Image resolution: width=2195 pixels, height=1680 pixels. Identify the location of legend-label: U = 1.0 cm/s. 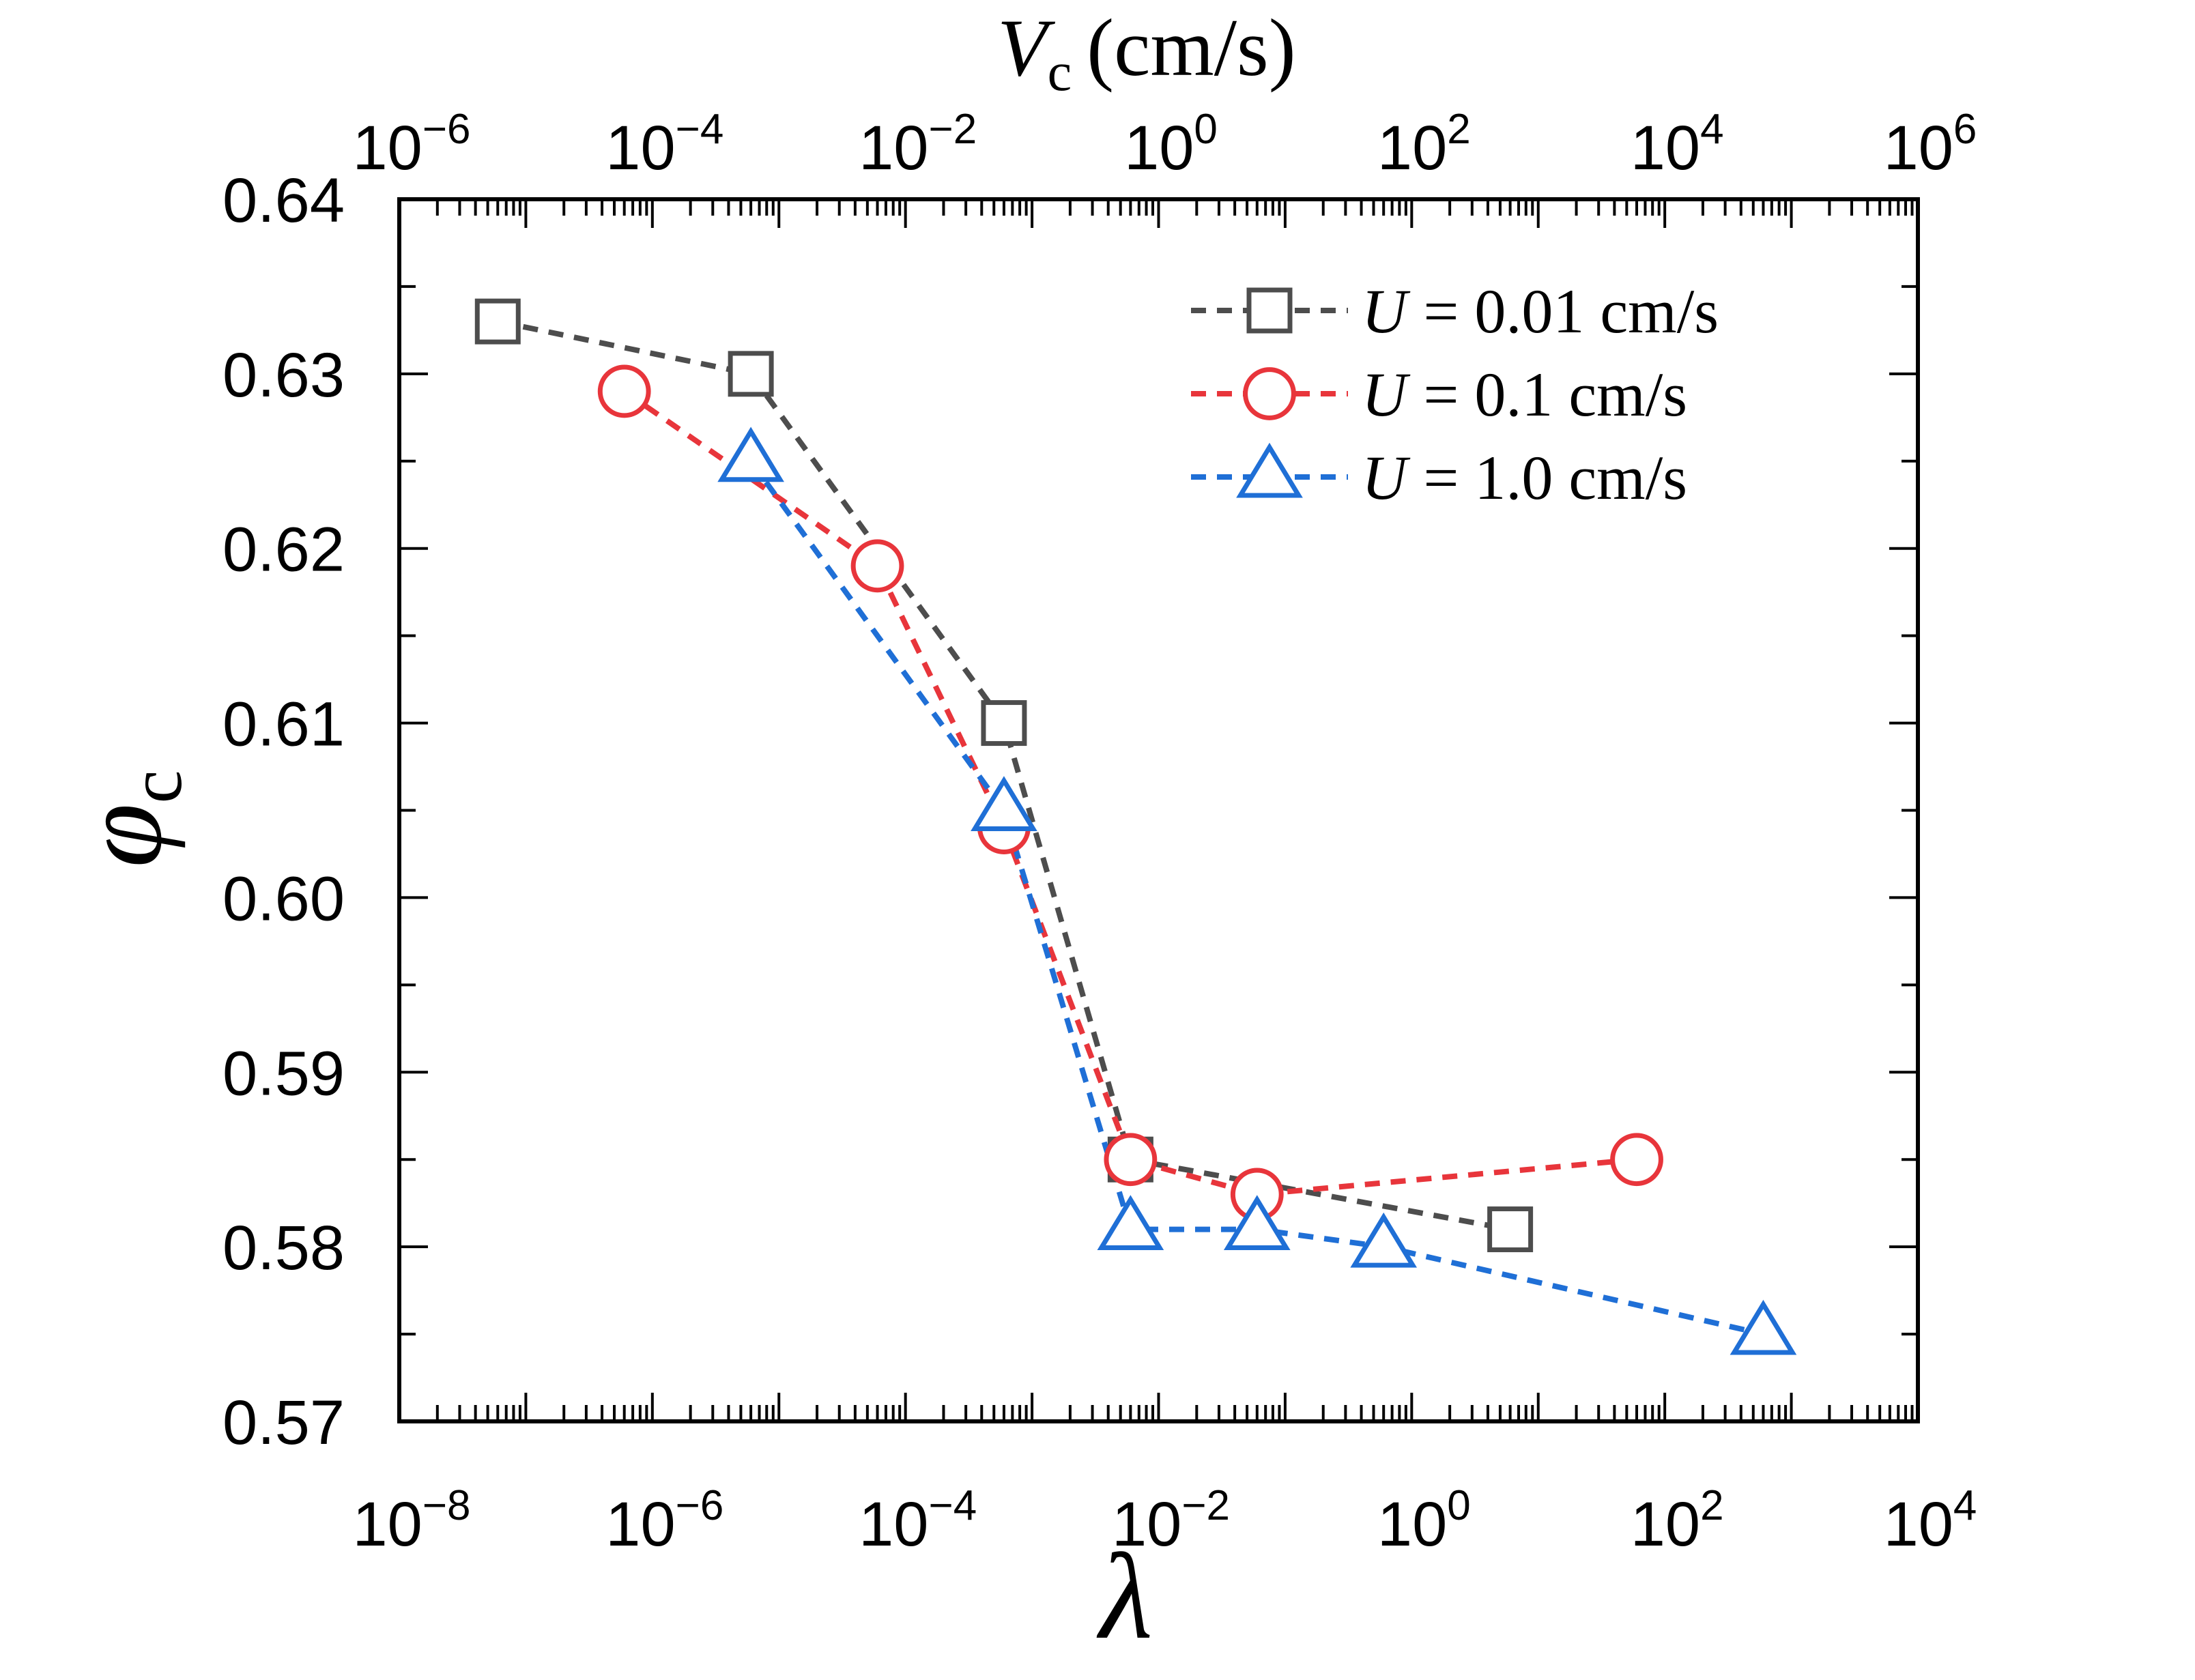
(1524, 477).